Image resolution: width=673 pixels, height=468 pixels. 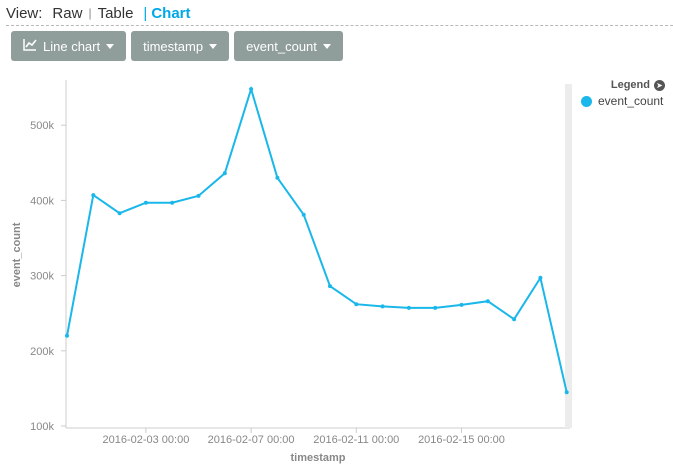 I want to click on arrow-right-icon: ➤, so click(x=659, y=85).